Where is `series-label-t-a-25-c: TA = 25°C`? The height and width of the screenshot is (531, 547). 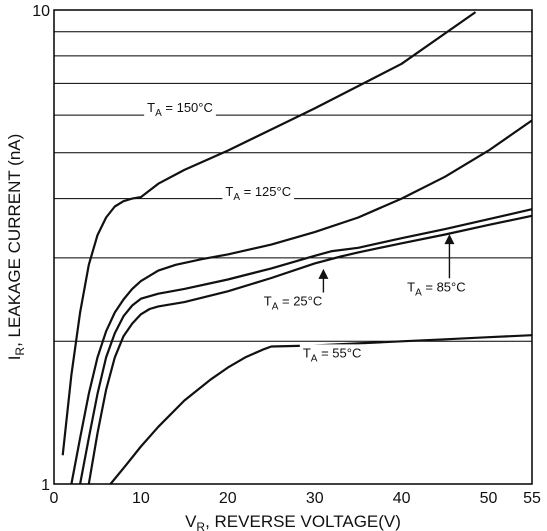
series-label-t-a-25-c: TA = 25°C is located at coordinates (293, 303).